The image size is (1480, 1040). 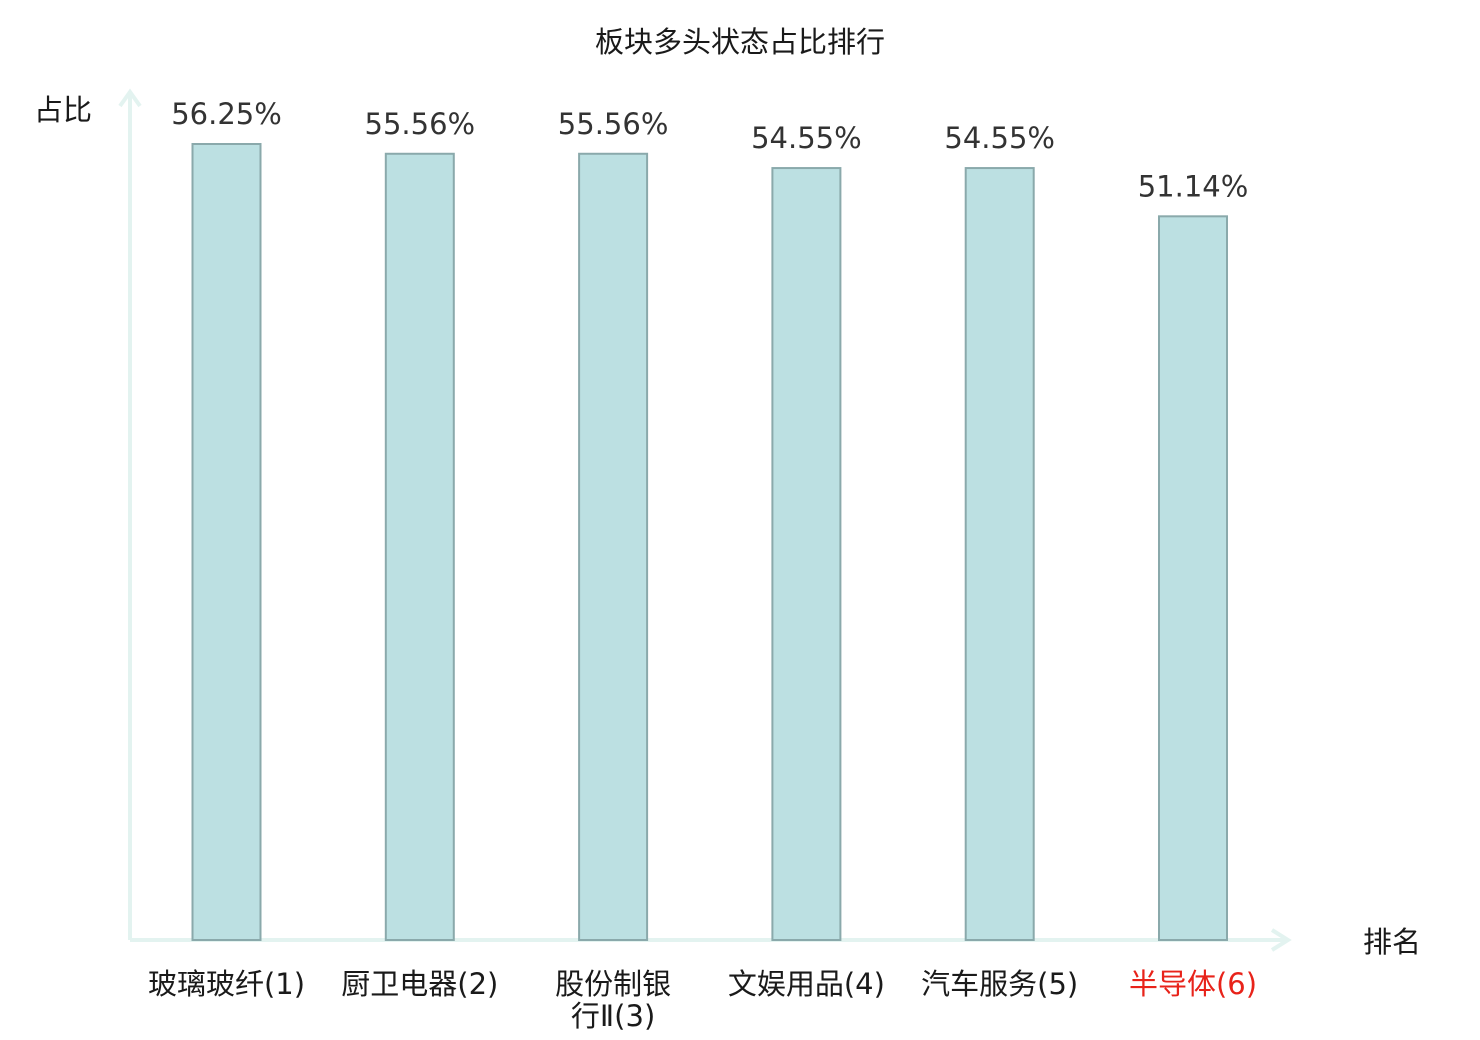 What do you see at coordinates (613, 1016) in the screenshot?
I see `category-label-3-line-2: 行Ⅱ(3)` at bounding box center [613, 1016].